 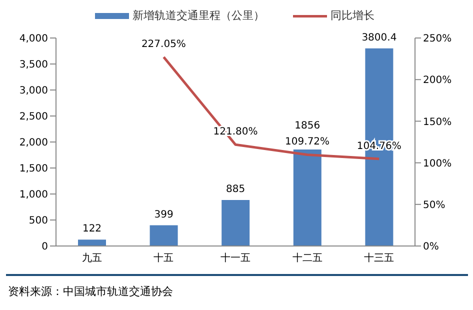 What do you see at coordinates (33, 143) in the screenshot?
I see `y-tick-label: 2,000` at bounding box center [33, 143].